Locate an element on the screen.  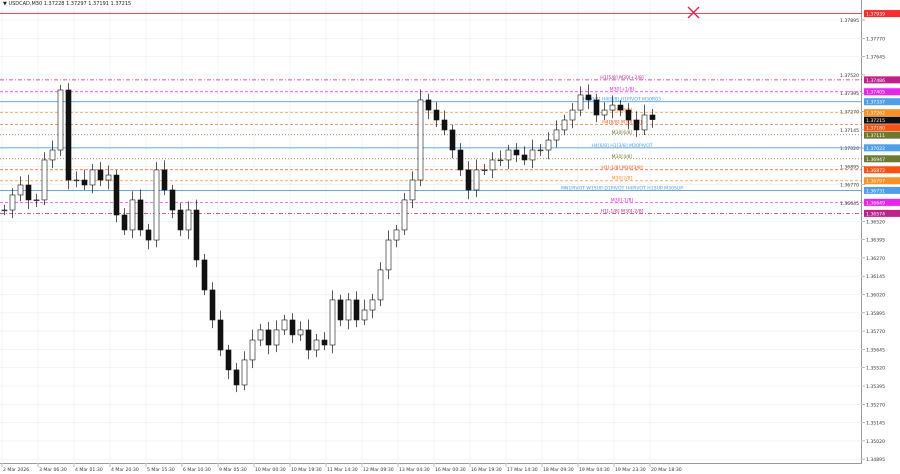
y-tick-label: 1.37145 is located at coordinates (849, 131).